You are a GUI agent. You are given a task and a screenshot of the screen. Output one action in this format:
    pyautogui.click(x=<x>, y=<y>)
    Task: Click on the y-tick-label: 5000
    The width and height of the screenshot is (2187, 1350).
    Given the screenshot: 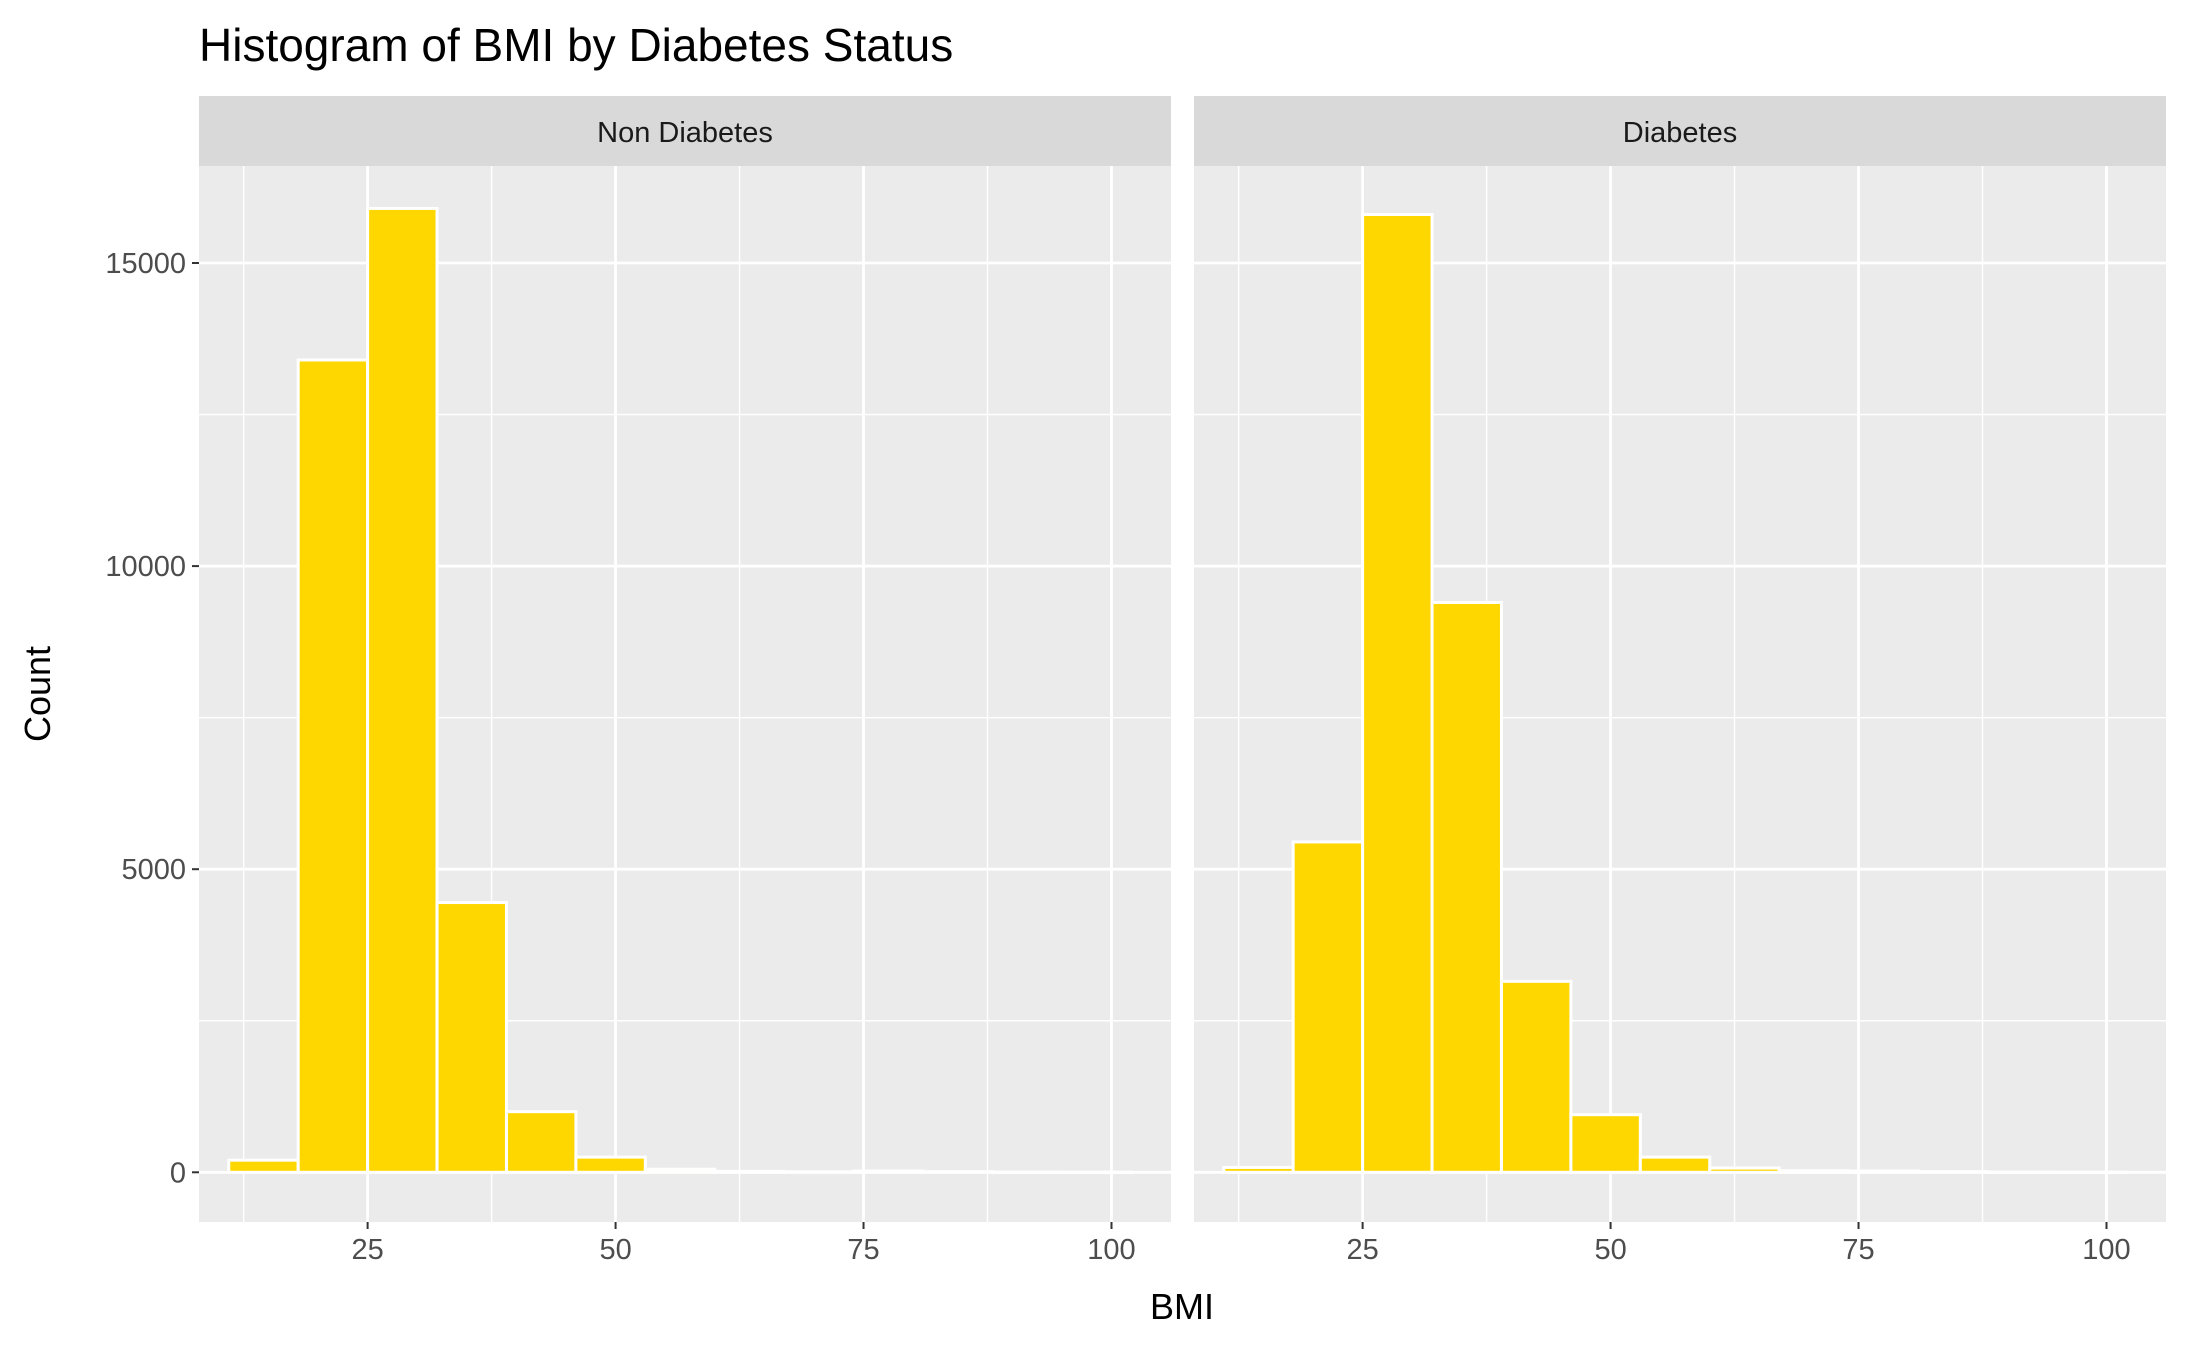 What is the action you would take?
    pyautogui.click(x=153, y=870)
    